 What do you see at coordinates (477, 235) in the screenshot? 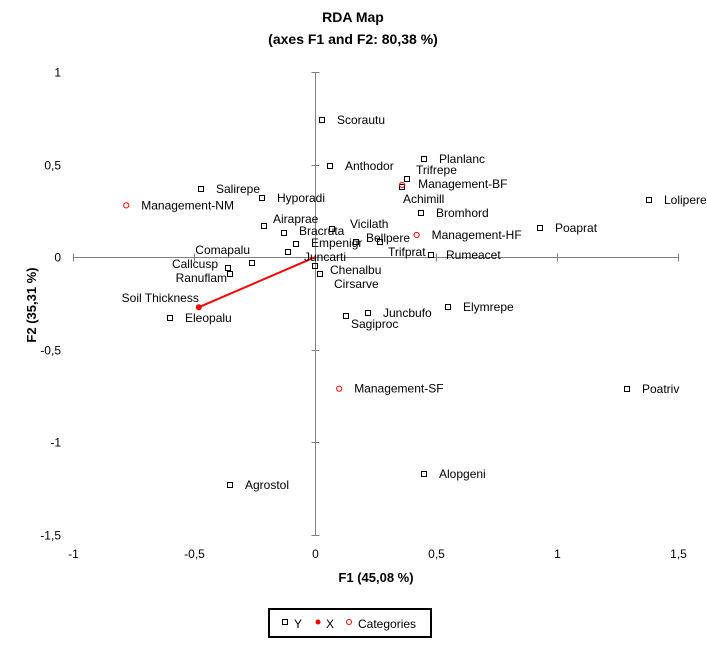
I see `point-label-management-hf: Management-HF` at bounding box center [477, 235].